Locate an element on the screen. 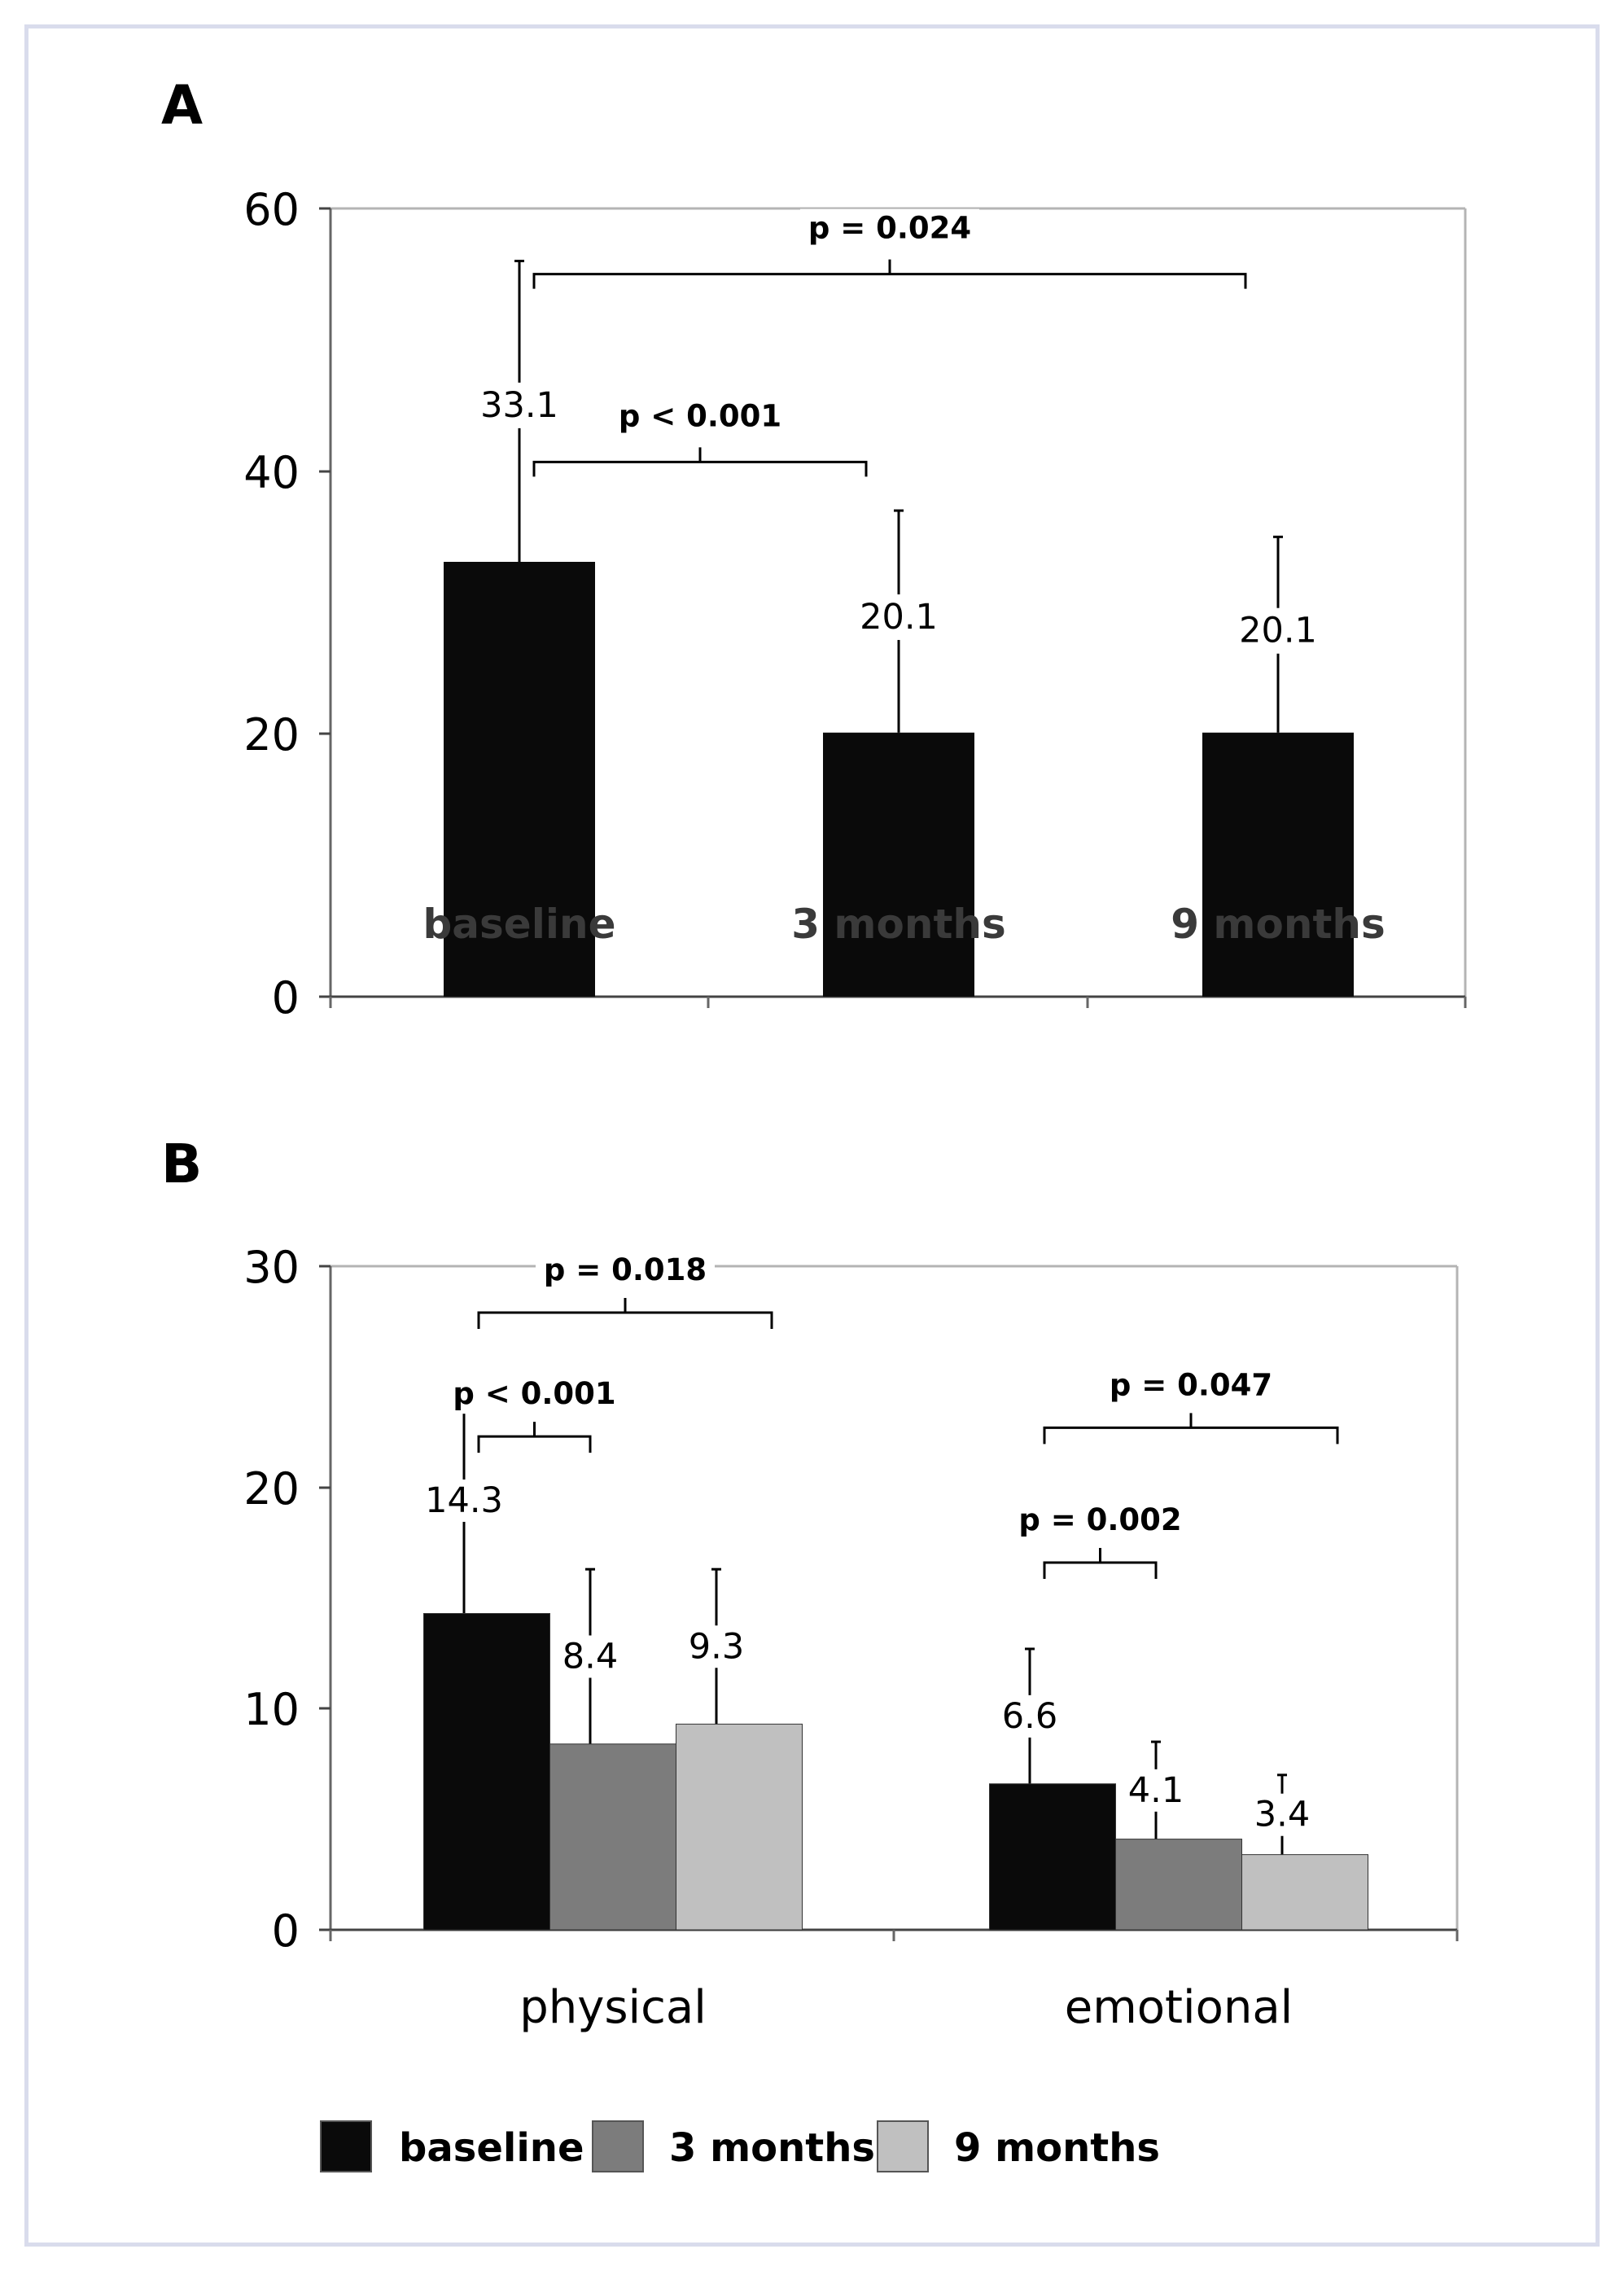  panel-a-bar-baseline is located at coordinates (519, 779).